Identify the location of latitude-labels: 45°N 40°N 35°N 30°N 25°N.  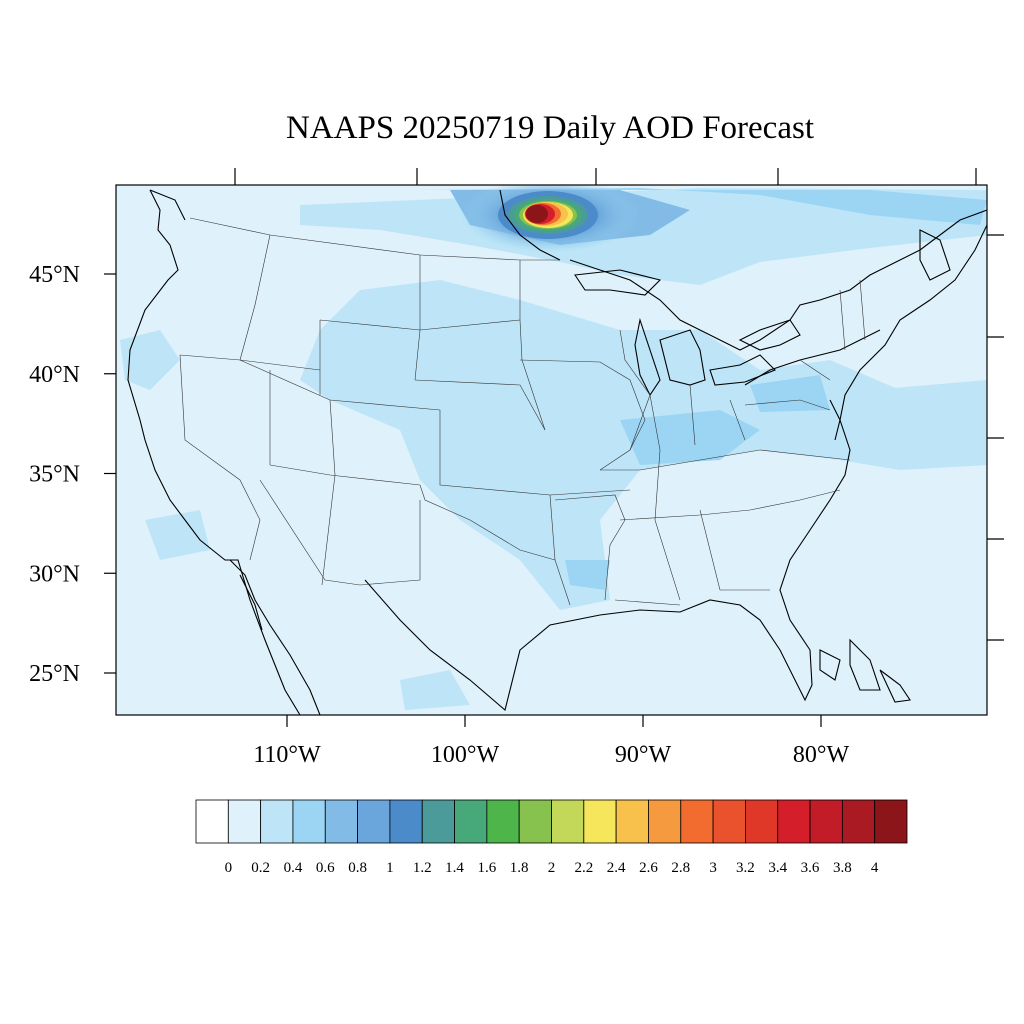
(54, 474).